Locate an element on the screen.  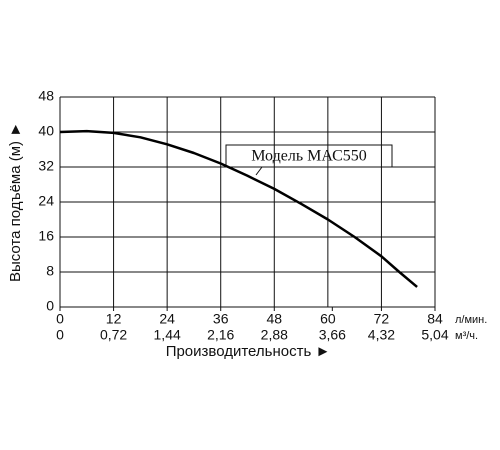
x2-tick-label: 0,72 is located at coordinates (113, 335).